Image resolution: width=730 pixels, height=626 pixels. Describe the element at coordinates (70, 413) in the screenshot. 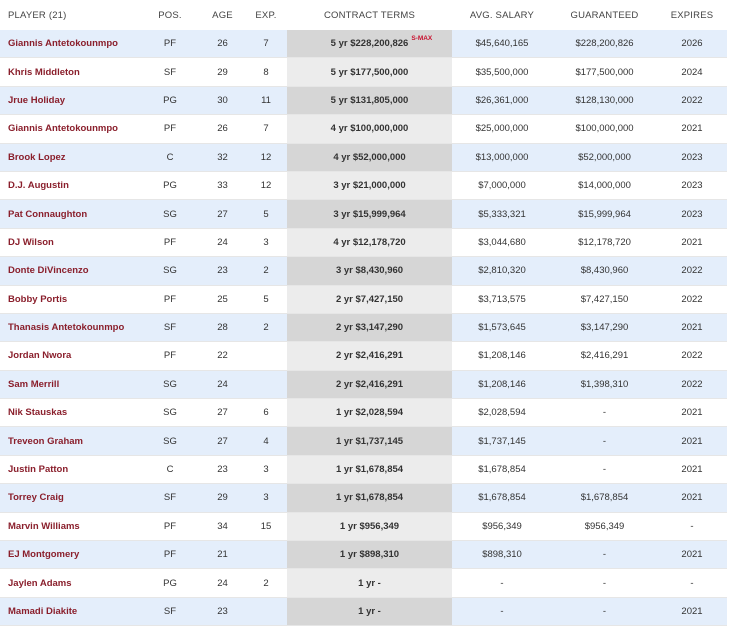

I see `player-name: Nik Stauskas` at that location.